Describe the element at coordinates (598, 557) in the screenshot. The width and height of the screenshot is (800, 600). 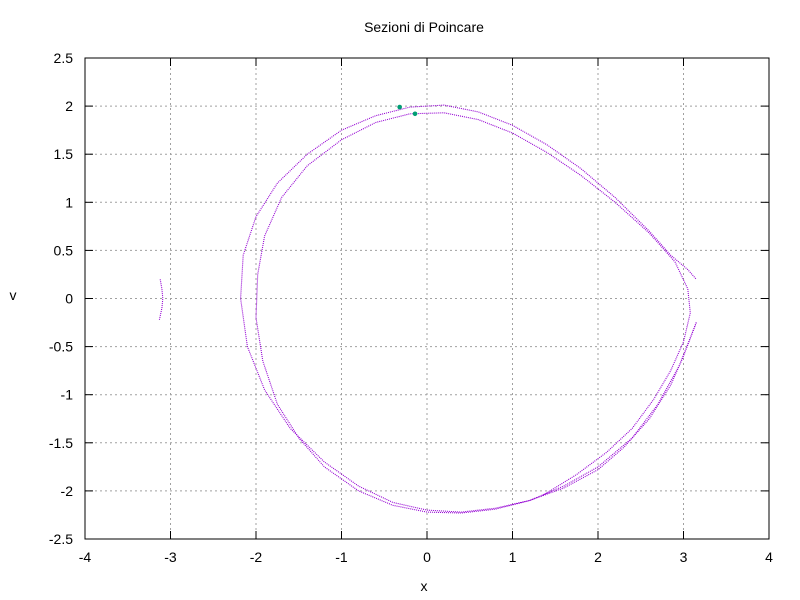
I see `x-tick-label: 2` at that location.